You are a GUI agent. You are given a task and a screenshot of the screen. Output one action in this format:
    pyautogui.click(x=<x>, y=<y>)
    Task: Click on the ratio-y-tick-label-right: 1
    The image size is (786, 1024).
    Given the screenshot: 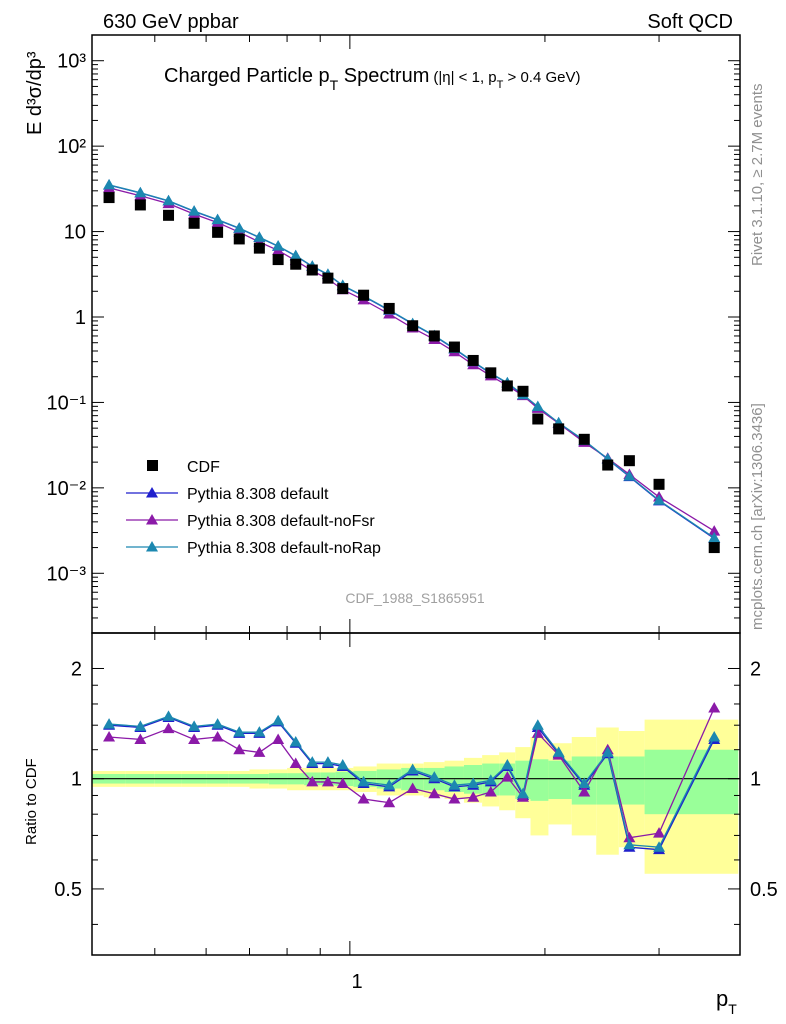 What is the action you would take?
    pyautogui.click(x=755, y=780)
    